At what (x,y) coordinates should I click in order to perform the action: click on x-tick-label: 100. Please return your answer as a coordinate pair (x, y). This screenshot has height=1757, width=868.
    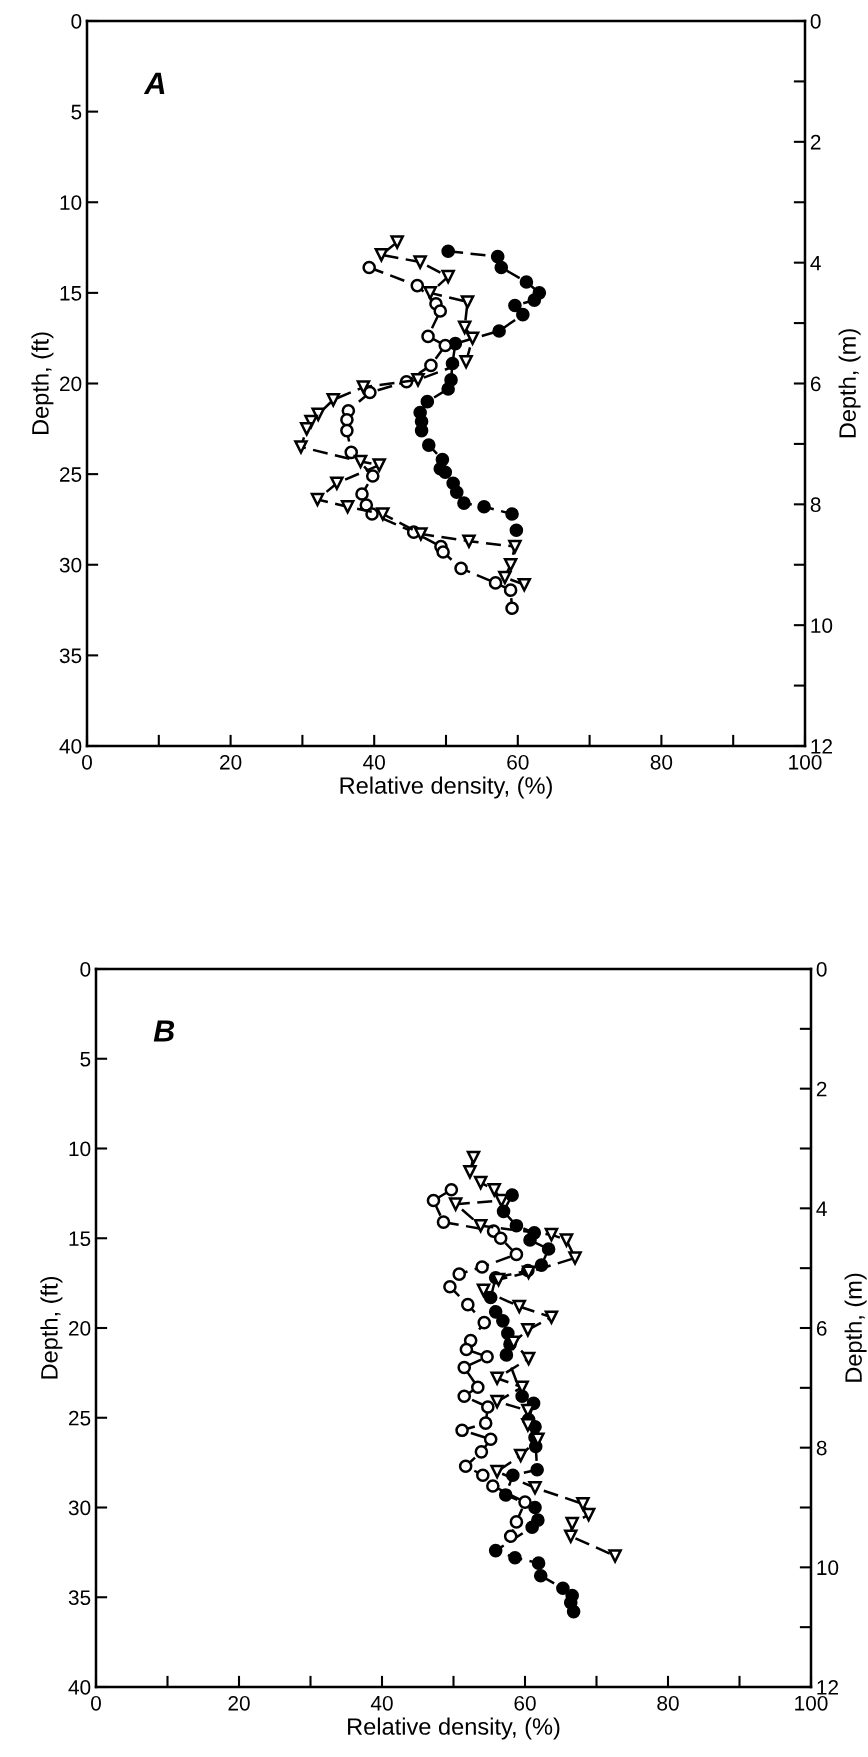
    Looking at the image, I should click on (805, 762).